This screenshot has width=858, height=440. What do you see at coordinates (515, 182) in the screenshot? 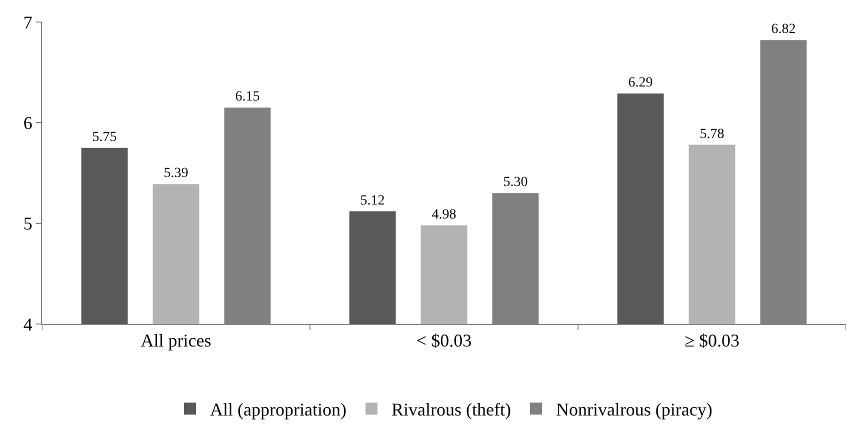
I see `data-label: 5.30` at bounding box center [515, 182].